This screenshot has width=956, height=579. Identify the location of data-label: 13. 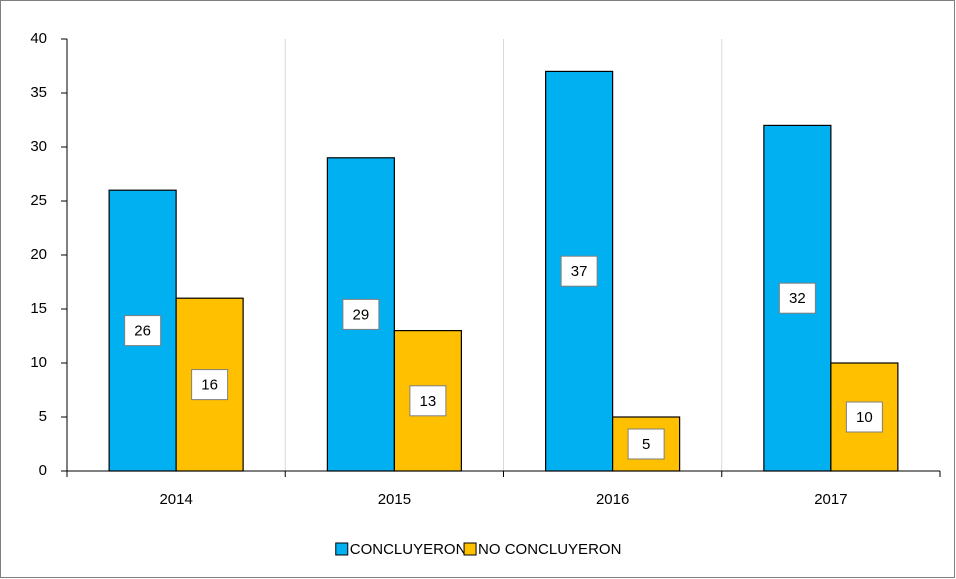
(428, 401).